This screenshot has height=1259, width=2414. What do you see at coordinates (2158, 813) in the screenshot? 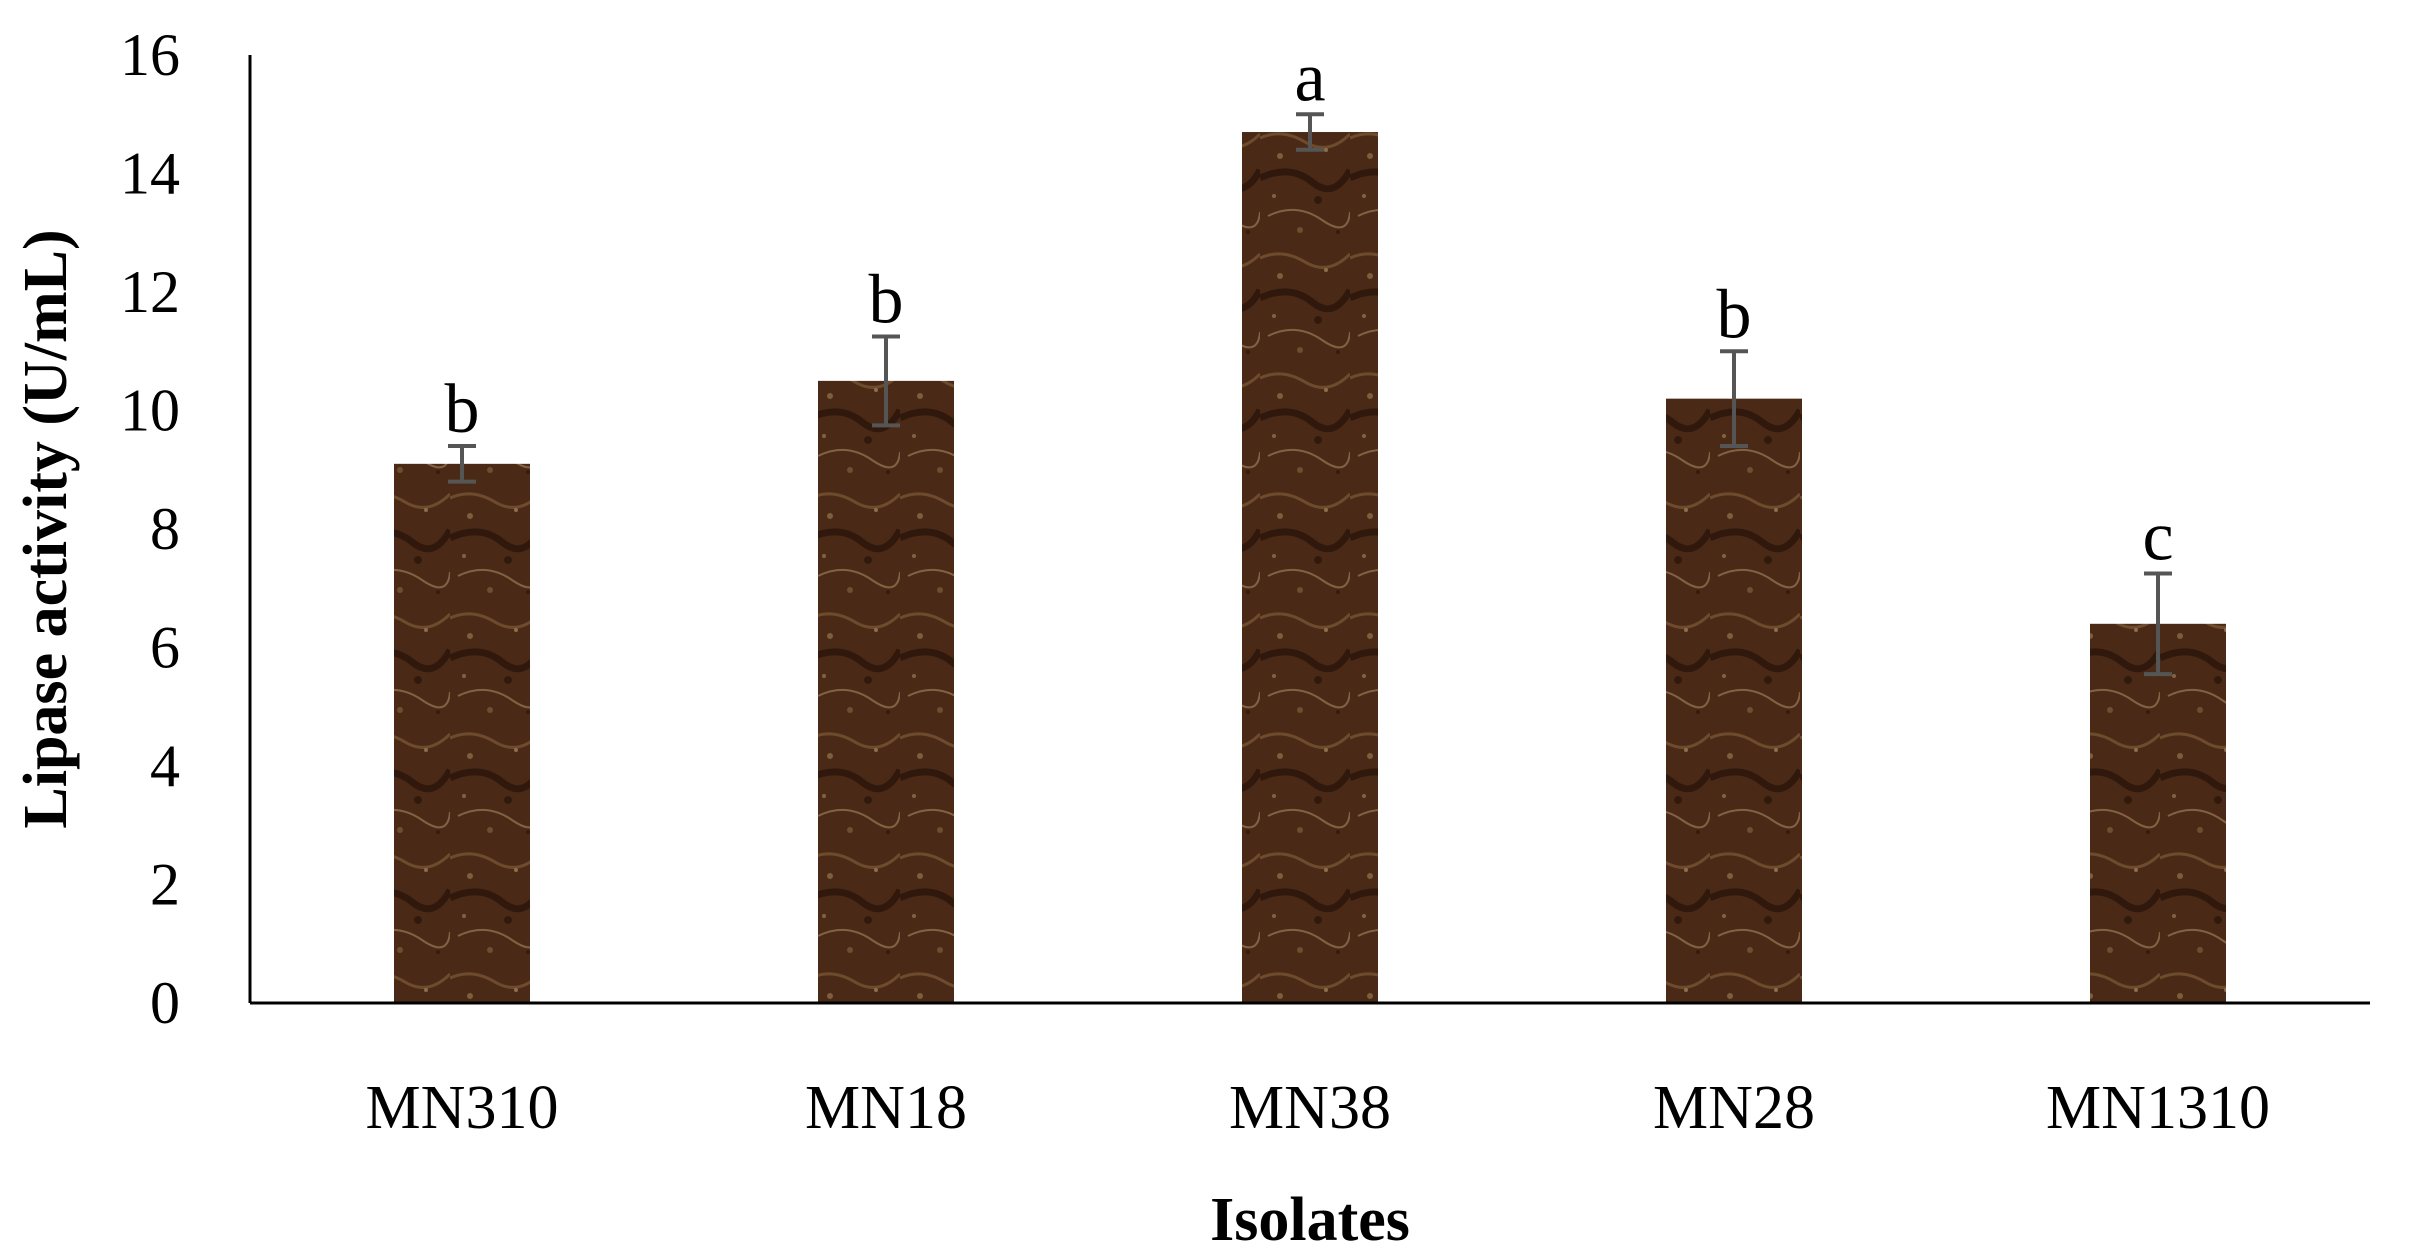
I see `bar-mn1310` at bounding box center [2158, 813].